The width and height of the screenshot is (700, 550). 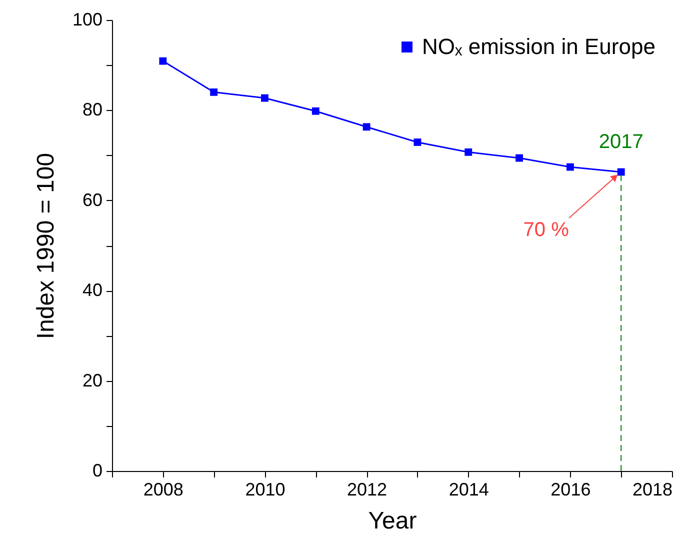 I want to click on x-tick-label: 2012, so click(x=367, y=490).